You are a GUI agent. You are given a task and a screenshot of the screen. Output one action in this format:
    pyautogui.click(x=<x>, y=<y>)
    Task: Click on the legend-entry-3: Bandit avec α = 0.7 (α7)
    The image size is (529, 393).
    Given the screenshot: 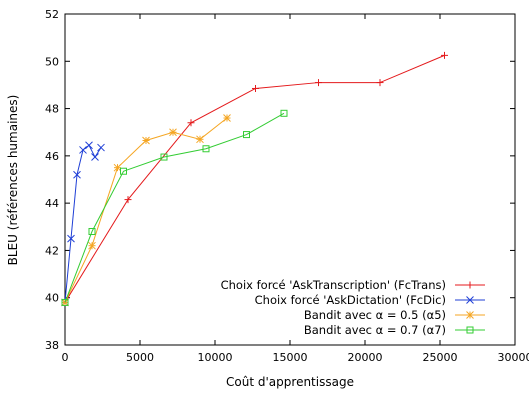 What is the action you would take?
    pyautogui.click(x=394, y=330)
    